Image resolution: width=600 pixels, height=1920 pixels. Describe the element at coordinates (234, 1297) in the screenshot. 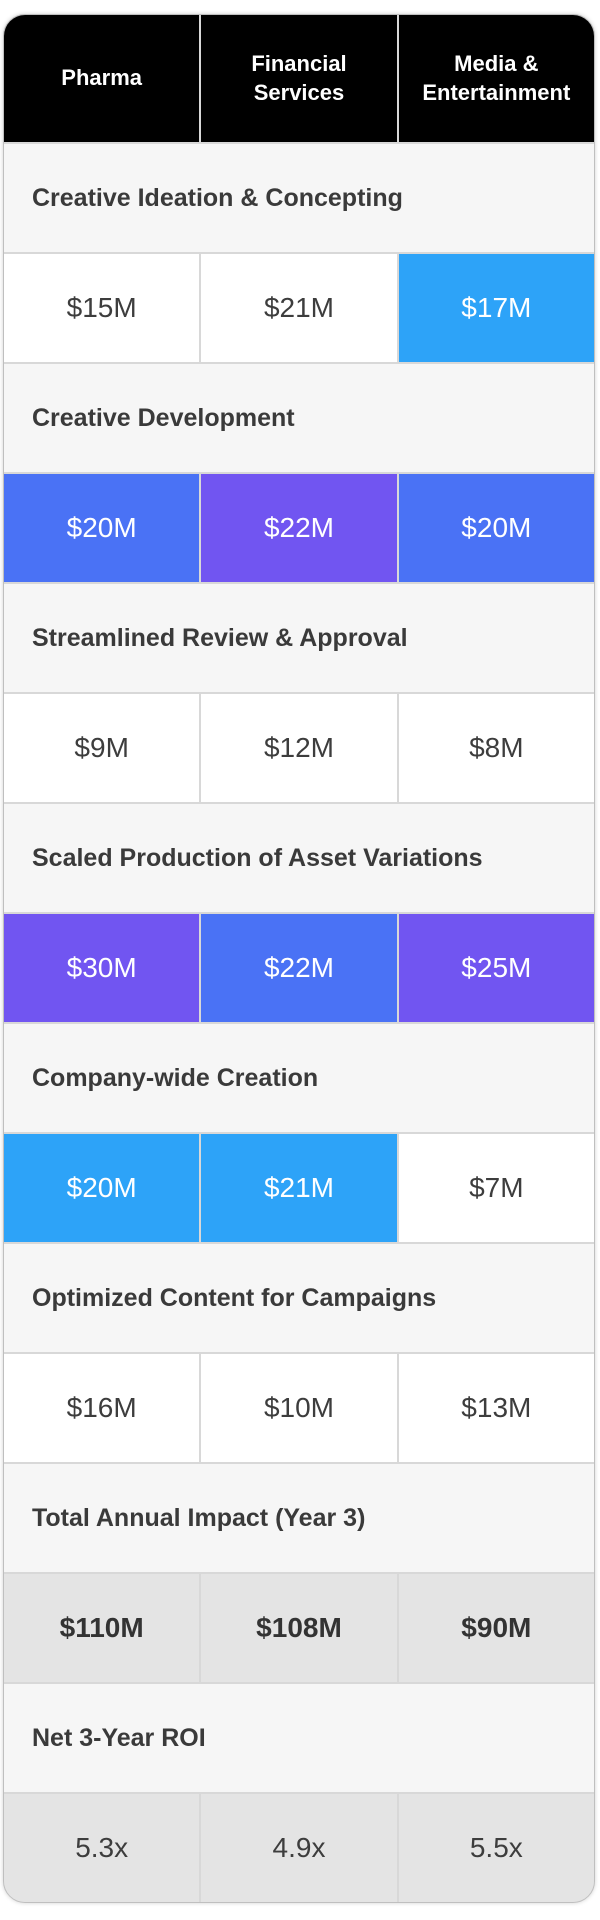

I see `section-title: Optimized Content for Campaigns` at that location.